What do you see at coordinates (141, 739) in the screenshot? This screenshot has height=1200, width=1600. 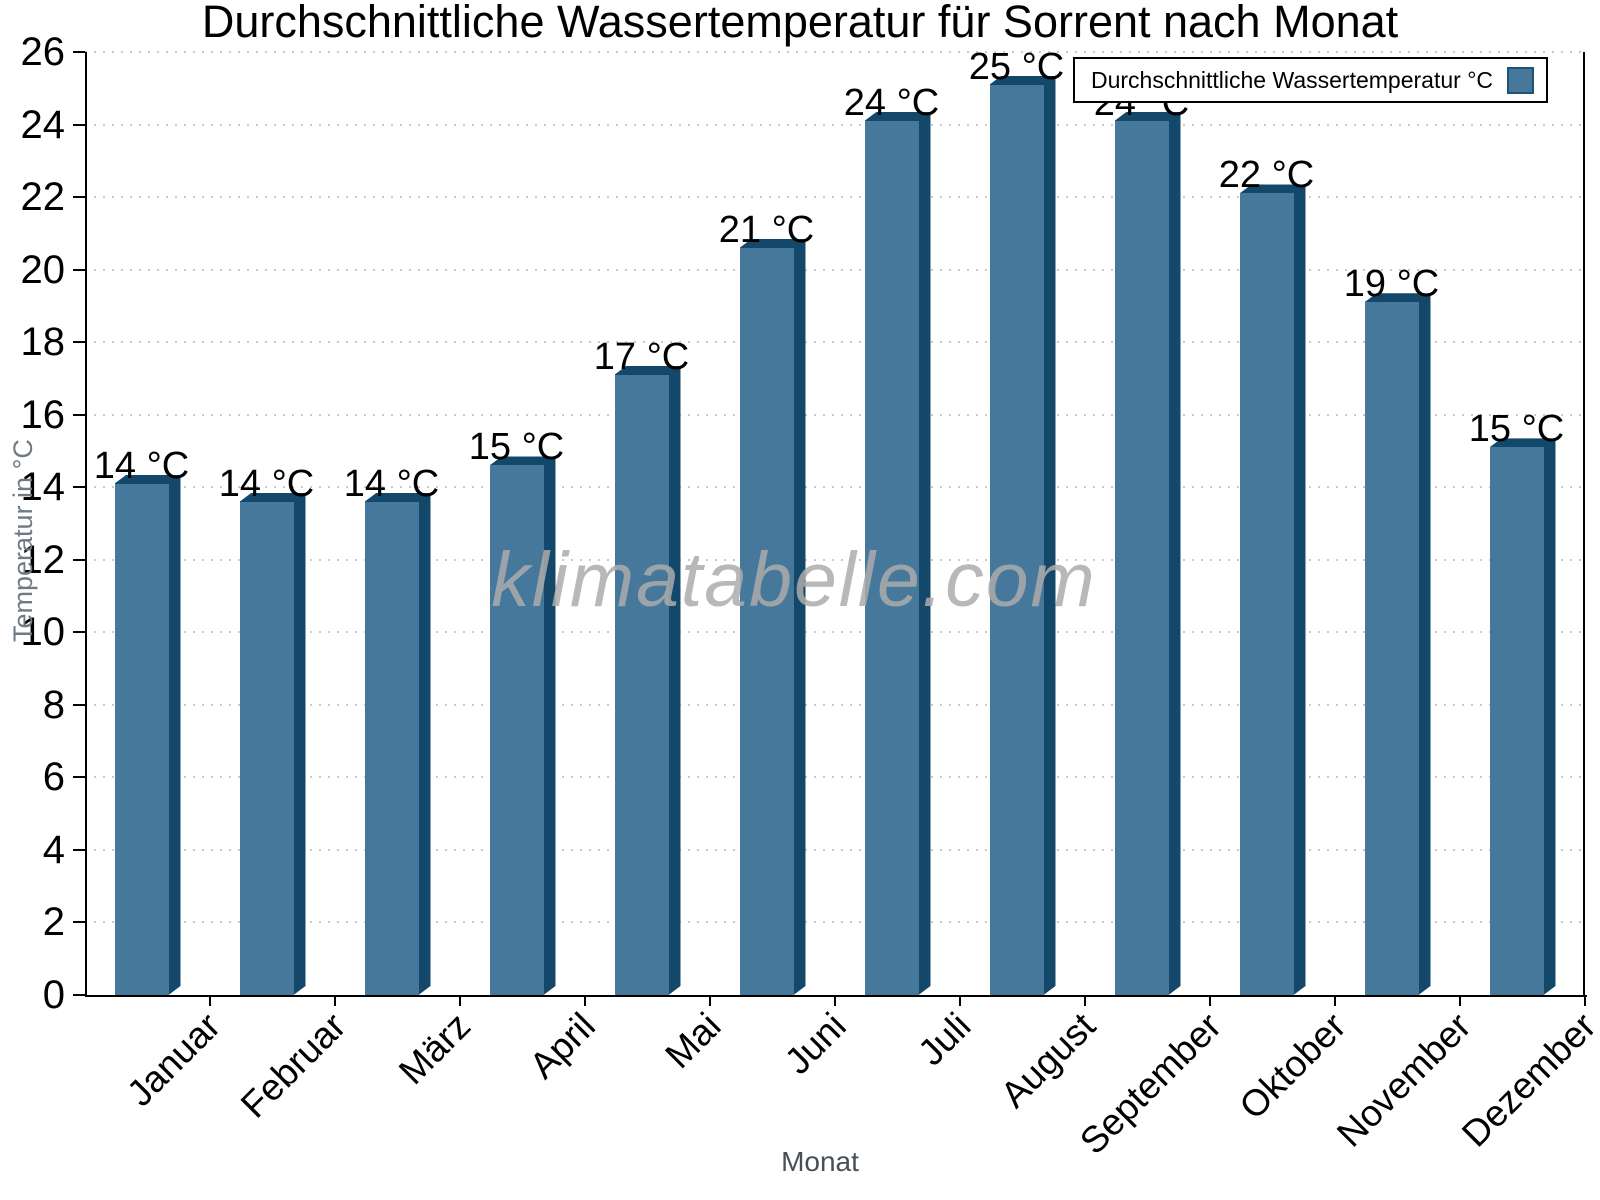 I see `bar-face-januar` at bounding box center [141, 739].